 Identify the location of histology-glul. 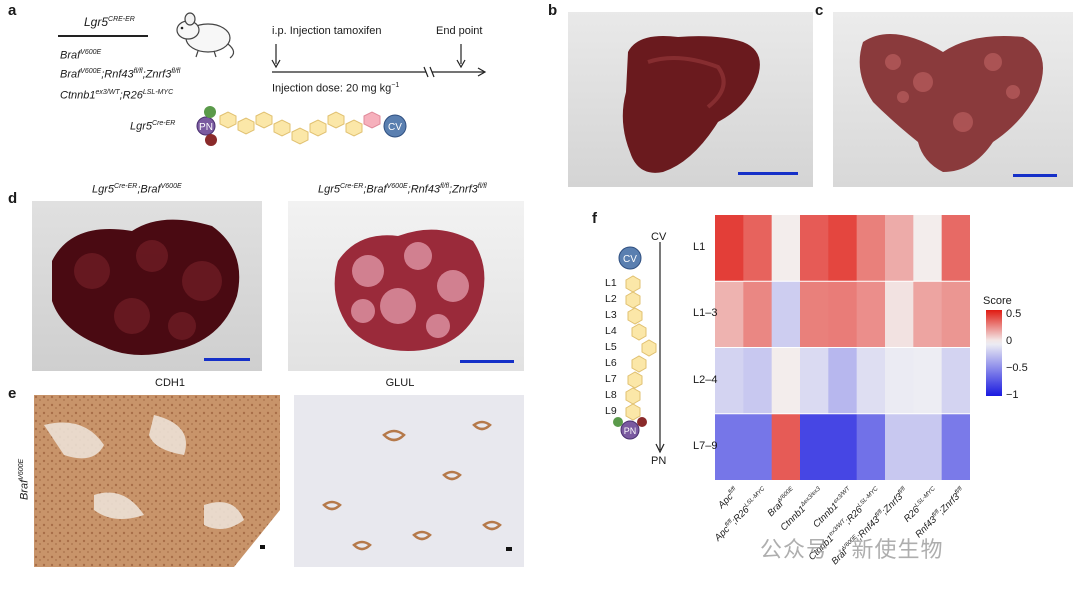
(409, 481).